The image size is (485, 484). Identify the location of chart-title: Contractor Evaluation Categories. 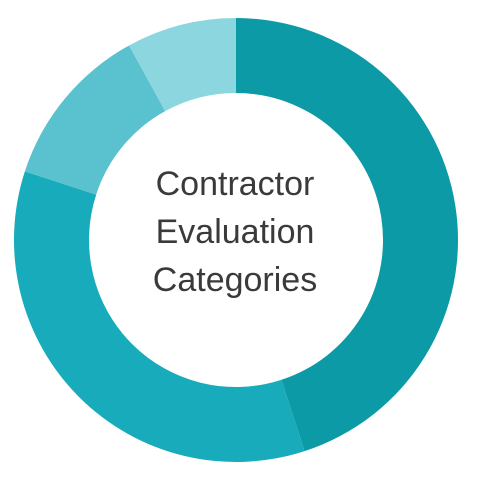
(235, 232).